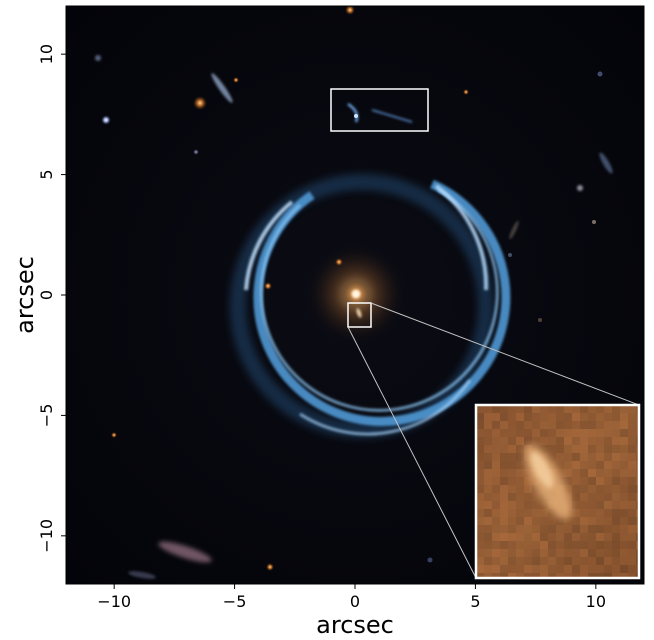  I want to click on inset-pixels, so click(557, 491).